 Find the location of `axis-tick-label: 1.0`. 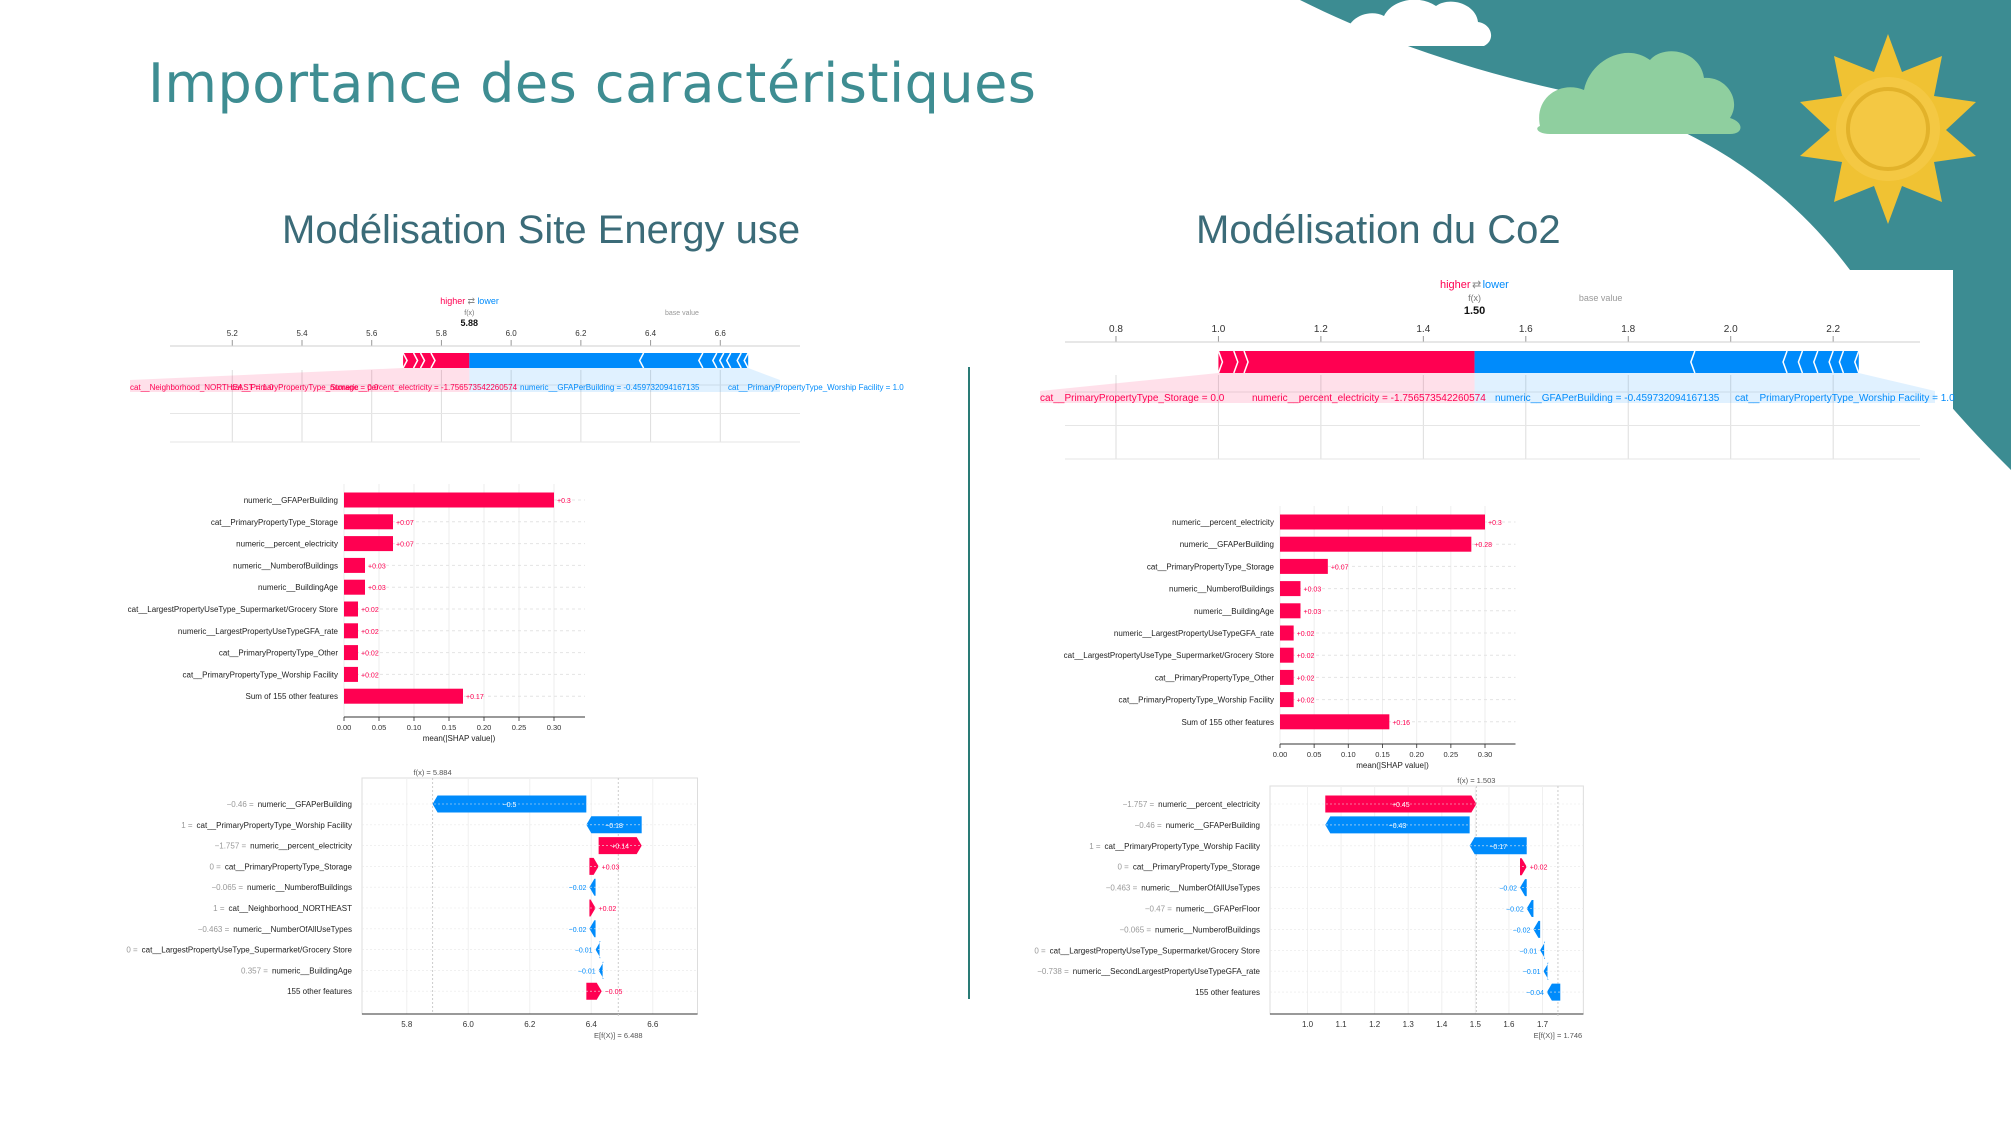

axis-tick-label: 1.0 is located at coordinates (1308, 1024).